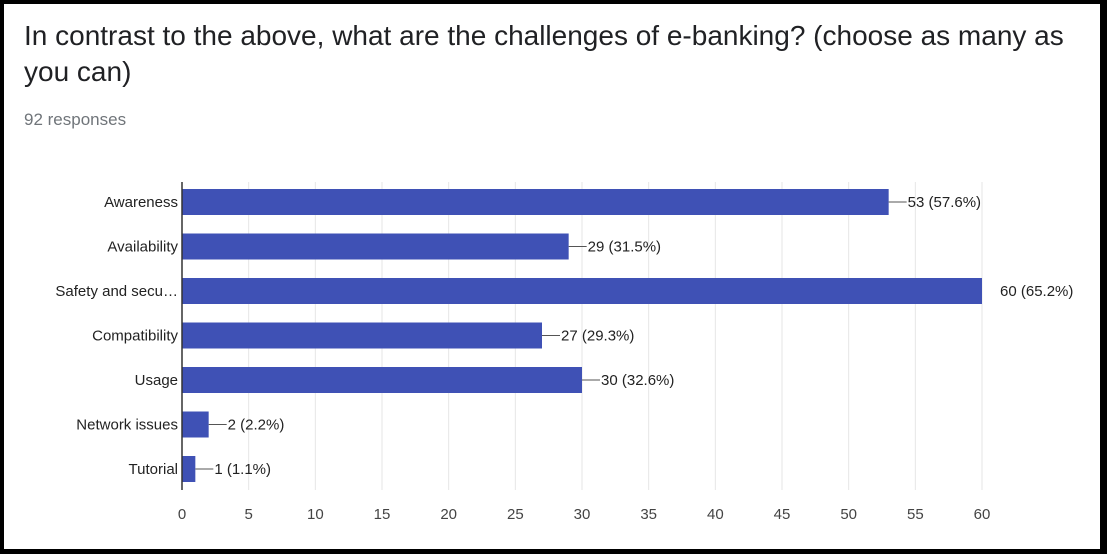  Describe the element at coordinates (582, 514) in the screenshot. I see `x-tick-label-6: 30` at that location.